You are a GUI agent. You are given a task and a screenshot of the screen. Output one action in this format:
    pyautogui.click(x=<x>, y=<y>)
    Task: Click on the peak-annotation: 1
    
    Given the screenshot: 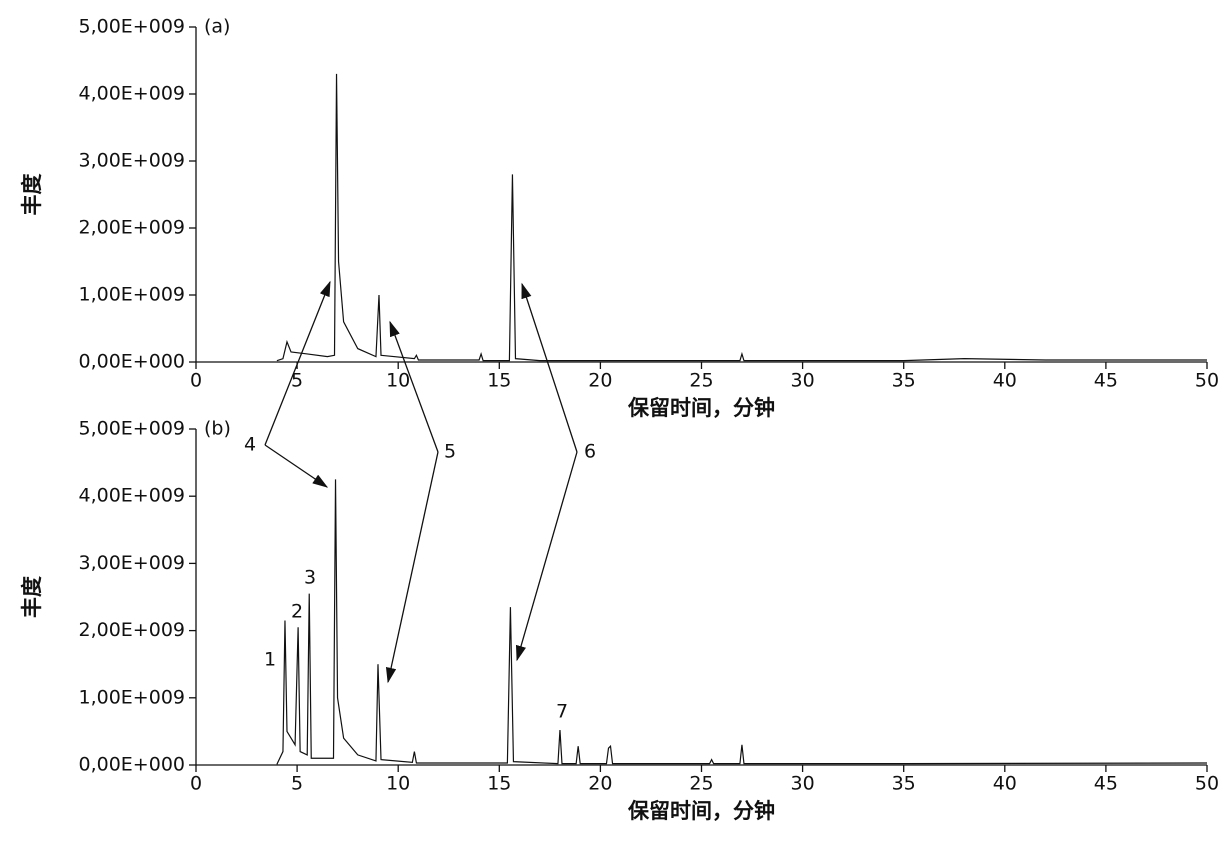 What is the action you would take?
    pyautogui.click(x=270, y=660)
    